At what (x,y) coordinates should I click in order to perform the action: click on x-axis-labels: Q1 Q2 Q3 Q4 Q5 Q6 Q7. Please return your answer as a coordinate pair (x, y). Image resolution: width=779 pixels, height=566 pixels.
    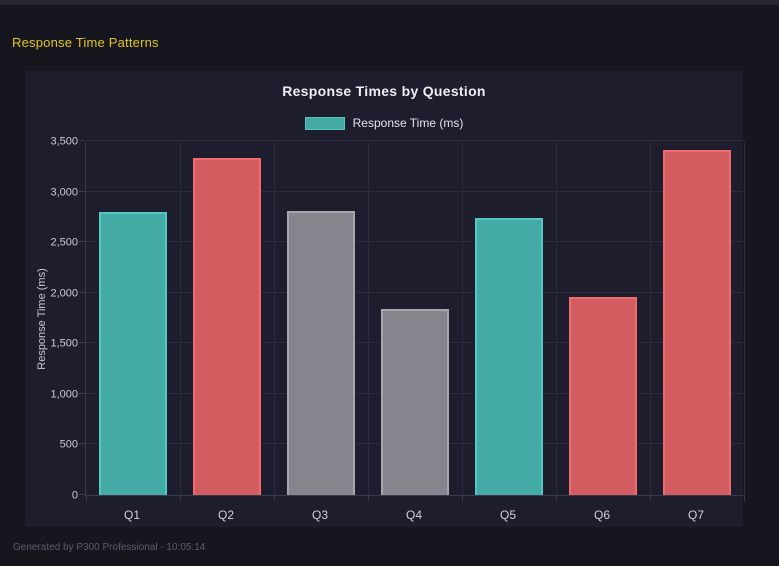
    Looking at the image, I should click on (414, 515).